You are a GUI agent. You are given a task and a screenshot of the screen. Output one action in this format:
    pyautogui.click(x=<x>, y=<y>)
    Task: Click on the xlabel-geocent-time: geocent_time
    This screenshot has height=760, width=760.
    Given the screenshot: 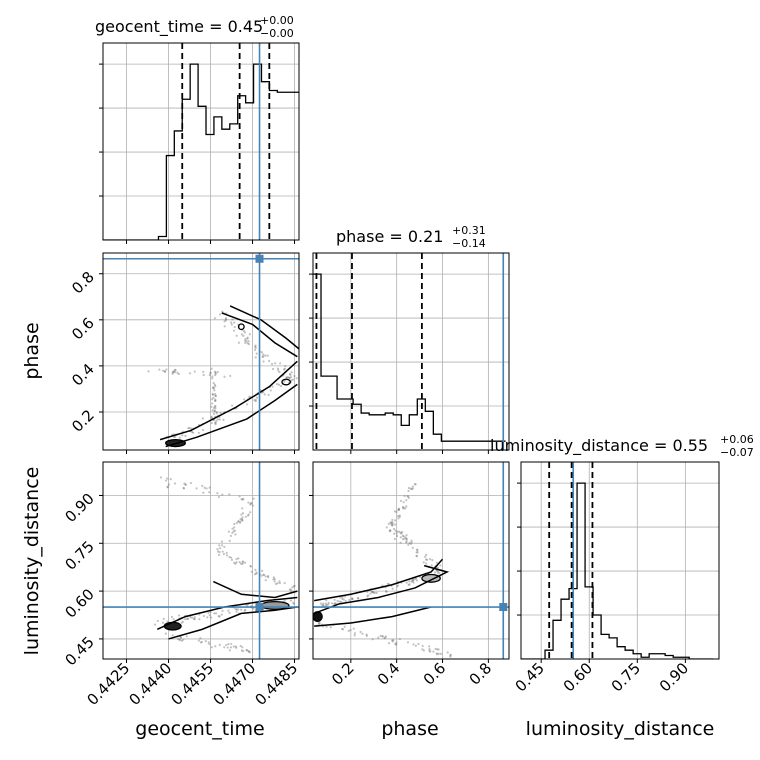 What is the action you would take?
    pyautogui.click(x=199, y=729)
    